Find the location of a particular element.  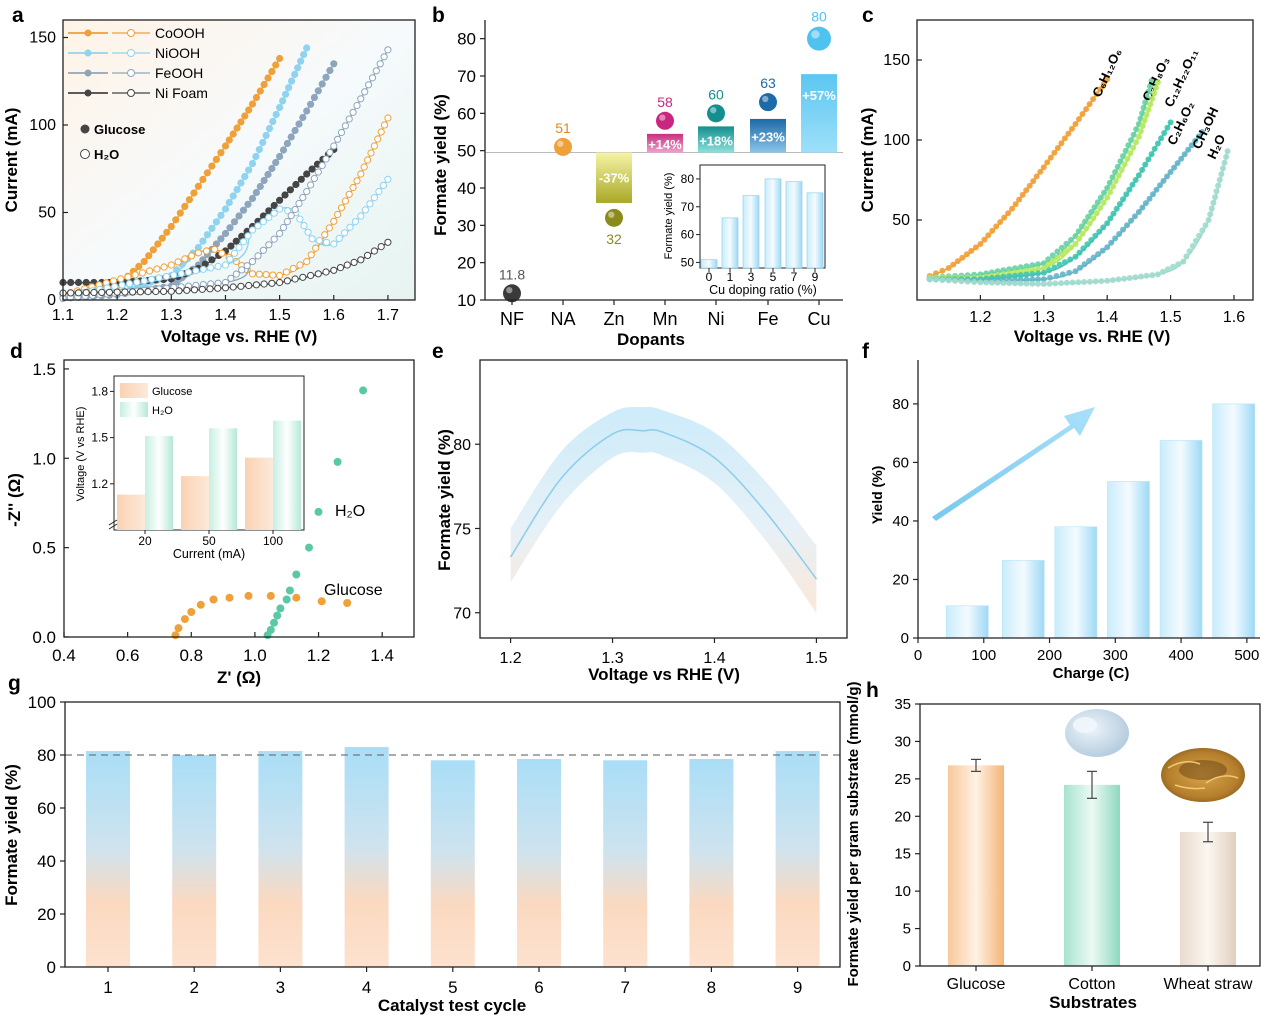

h-y-tick-label-1: 5 is located at coordinates (907, 929).